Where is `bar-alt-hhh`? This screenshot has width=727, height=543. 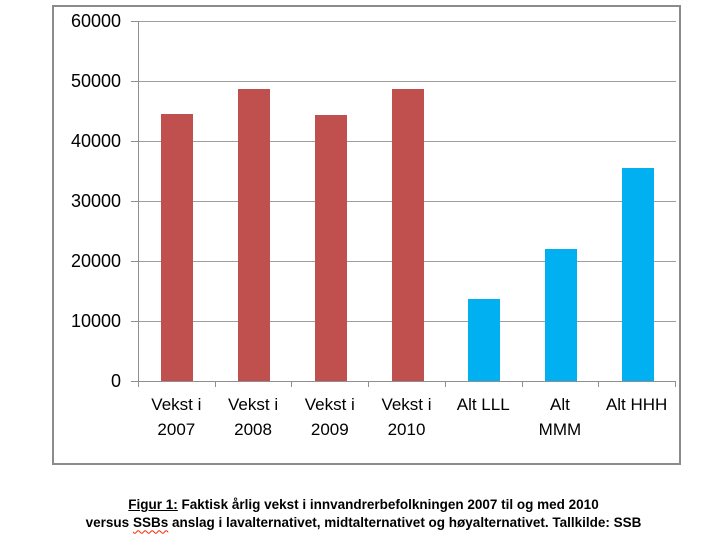
bar-alt-hhh is located at coordinates (637, 274).